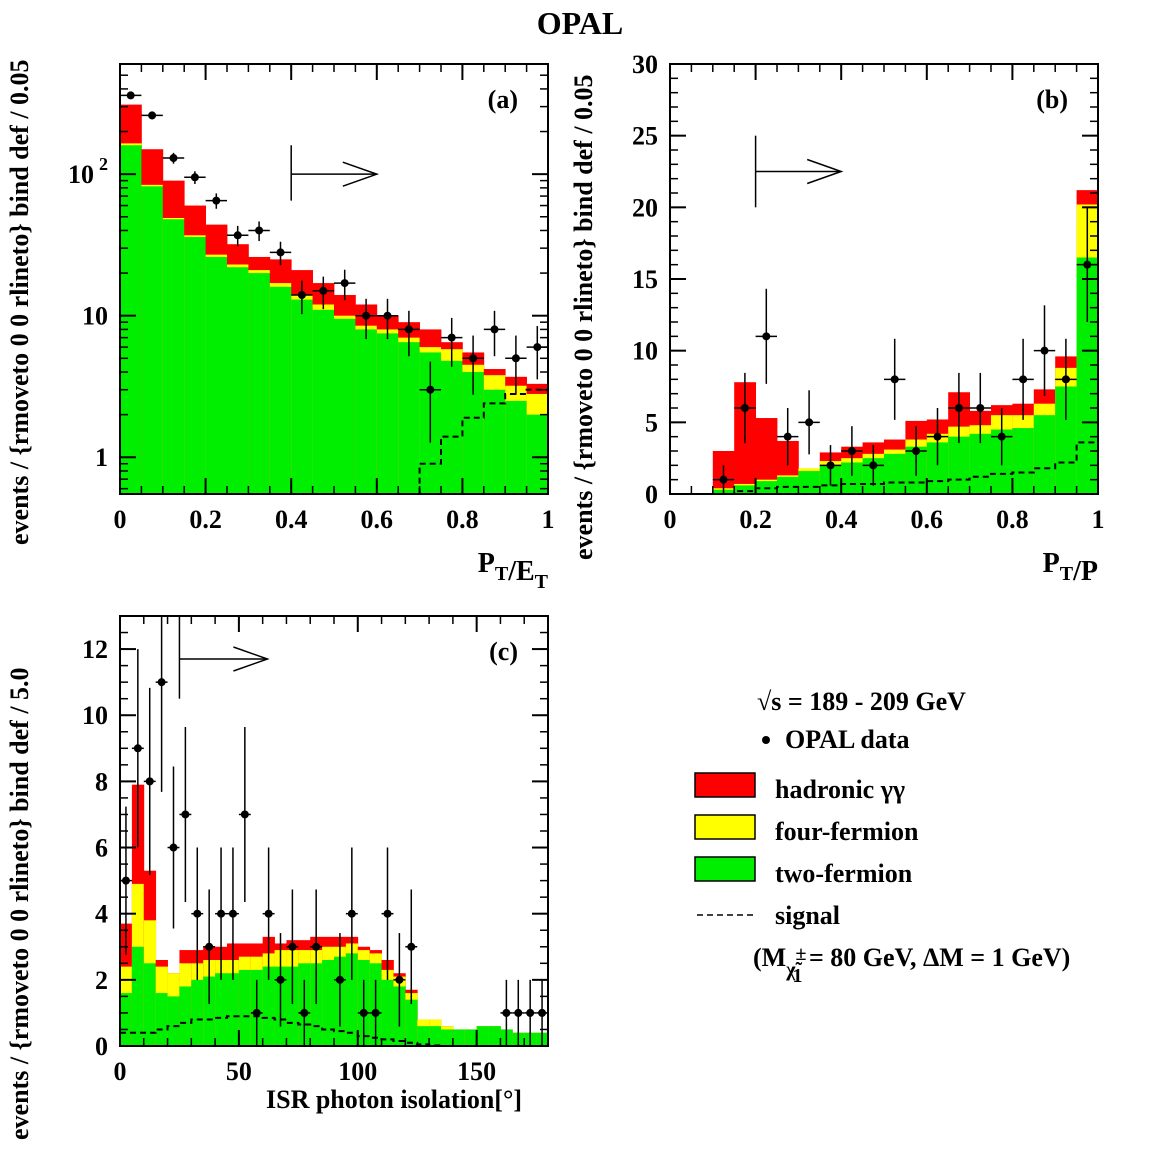 The height and width of the screenshot is (1169, 1157). I want to click on page-title: OPAL, so click(580, 23).